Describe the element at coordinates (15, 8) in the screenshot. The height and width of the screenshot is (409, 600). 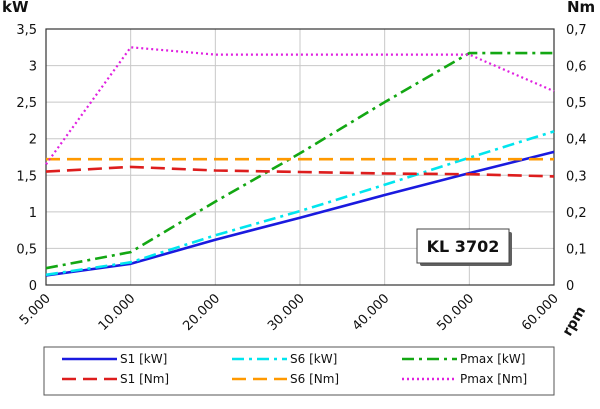
I see `left-axis-unit: kW` at that location.